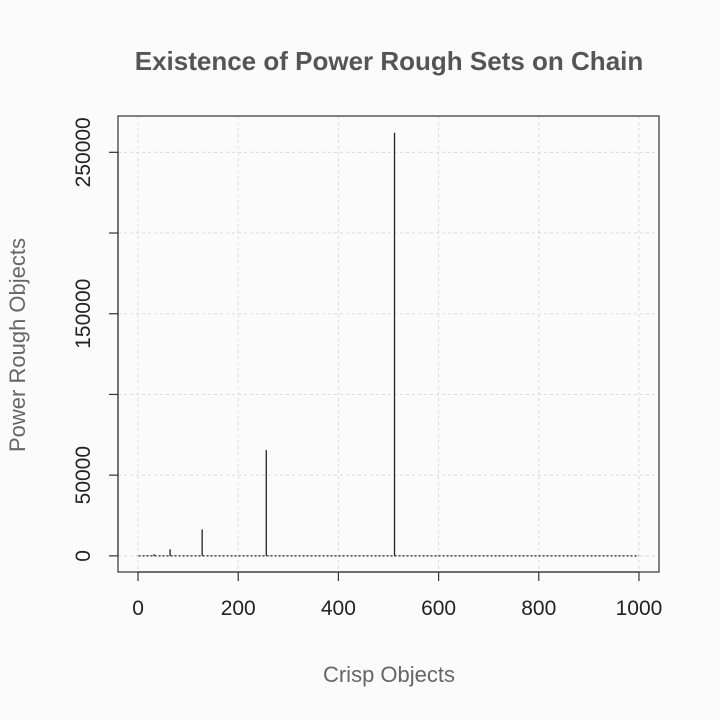 This screenshot has width=720, height=720. What do you see at coordinates (138, 608) in the screenshot?
I see `x-tick-label-0: 0` at bounding box center [138, 608].